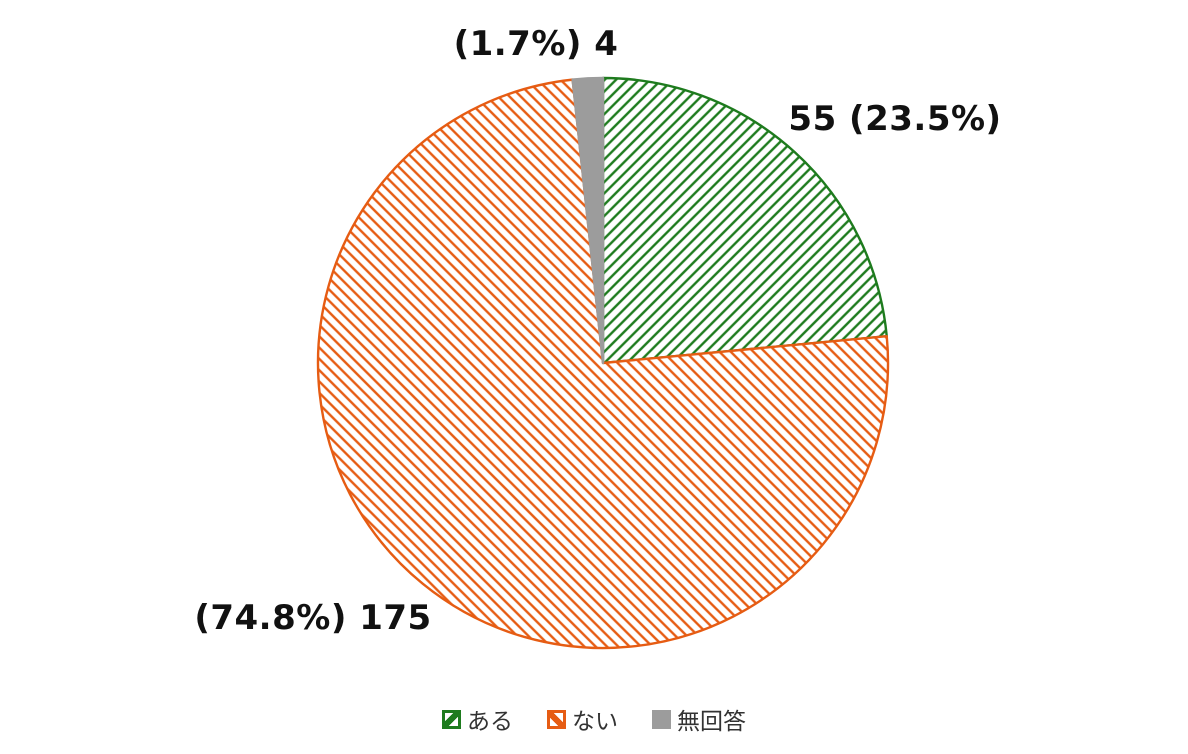 This screenshot has width=1188, height=754. What do you see at coordinates (490, 722) in the screenshot?
I see `legend-label: ある` at bounding box center [490, 722].